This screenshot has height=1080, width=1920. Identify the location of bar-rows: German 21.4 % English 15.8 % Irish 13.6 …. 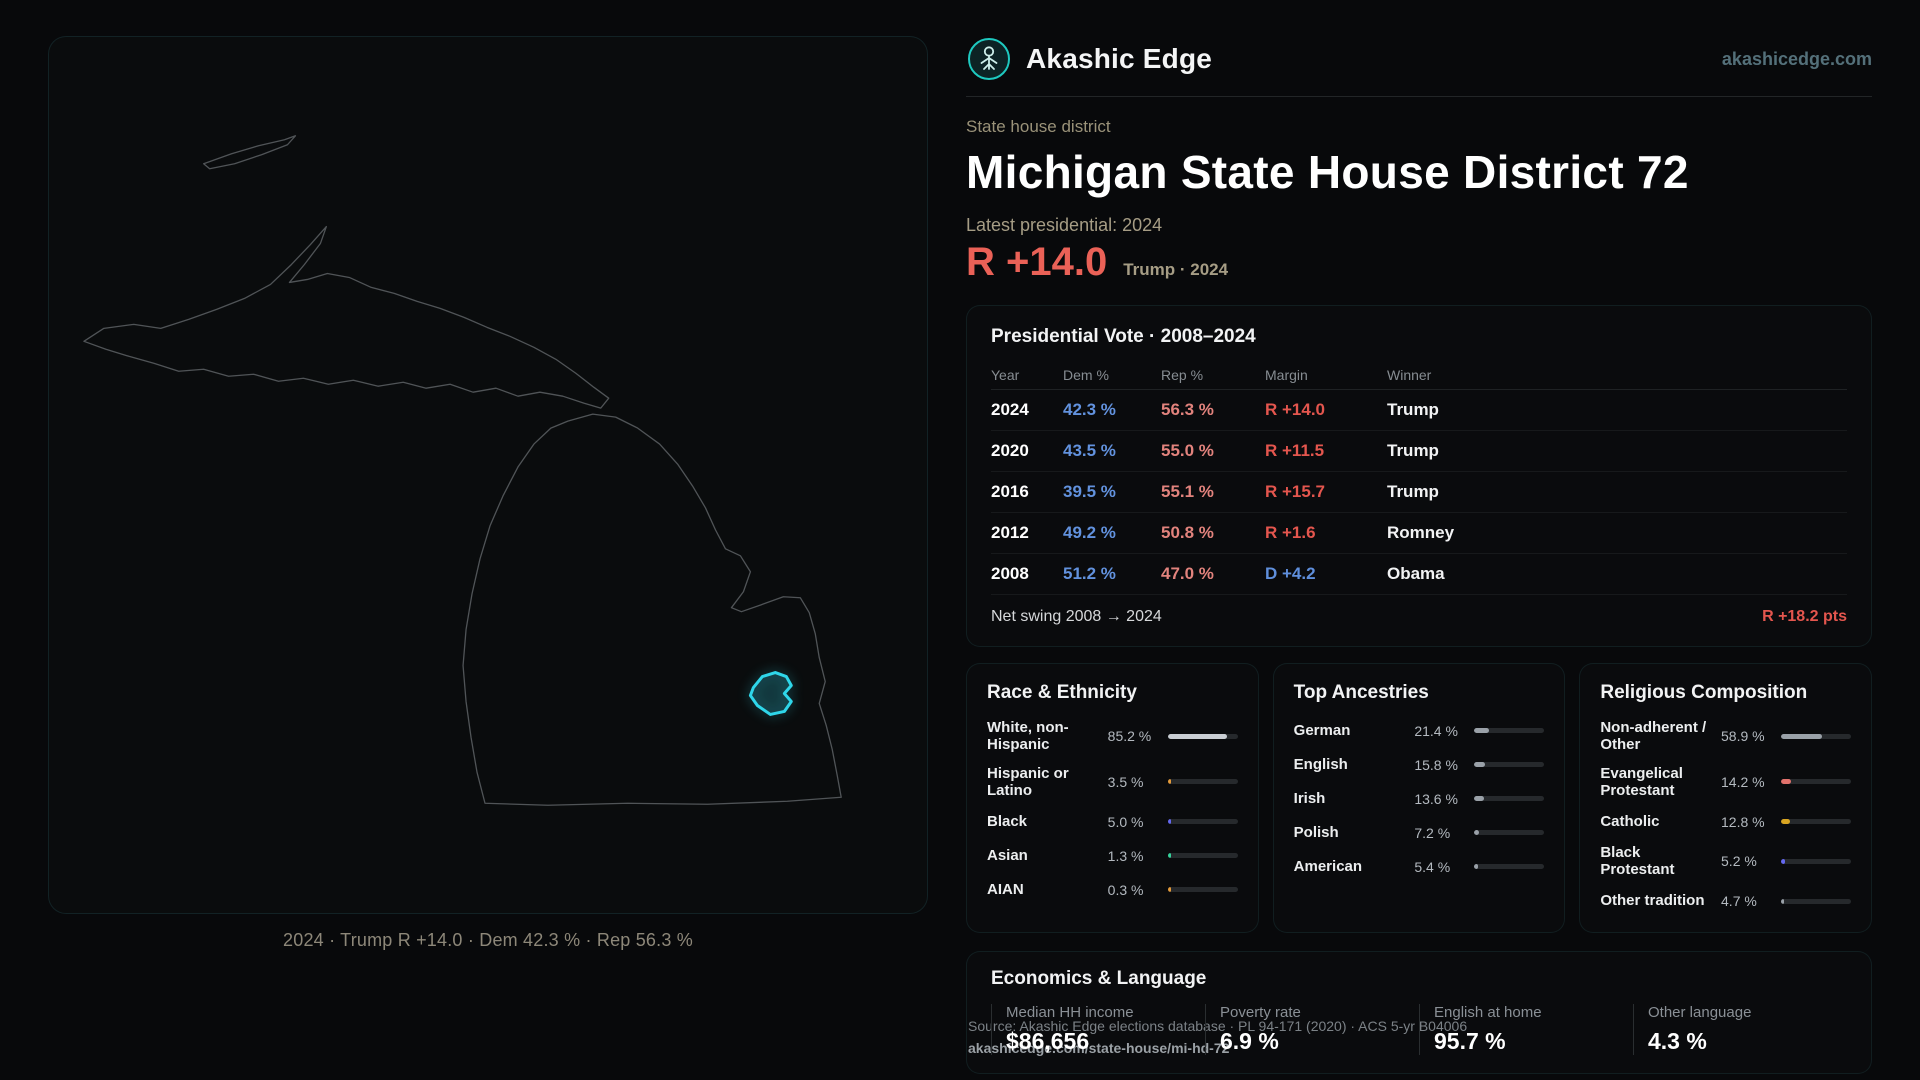
(1419, 798).